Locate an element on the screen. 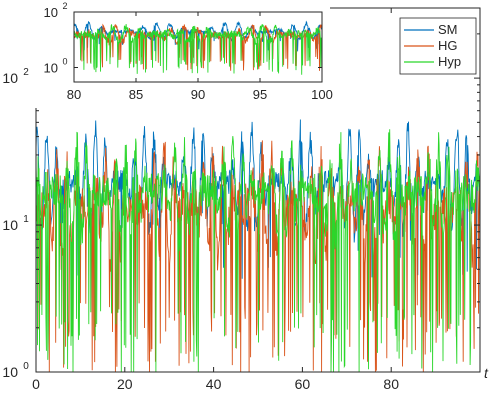 This screenshot has height=396, width=492. x-tick-label: 40 is located at coordinates (214, 383).